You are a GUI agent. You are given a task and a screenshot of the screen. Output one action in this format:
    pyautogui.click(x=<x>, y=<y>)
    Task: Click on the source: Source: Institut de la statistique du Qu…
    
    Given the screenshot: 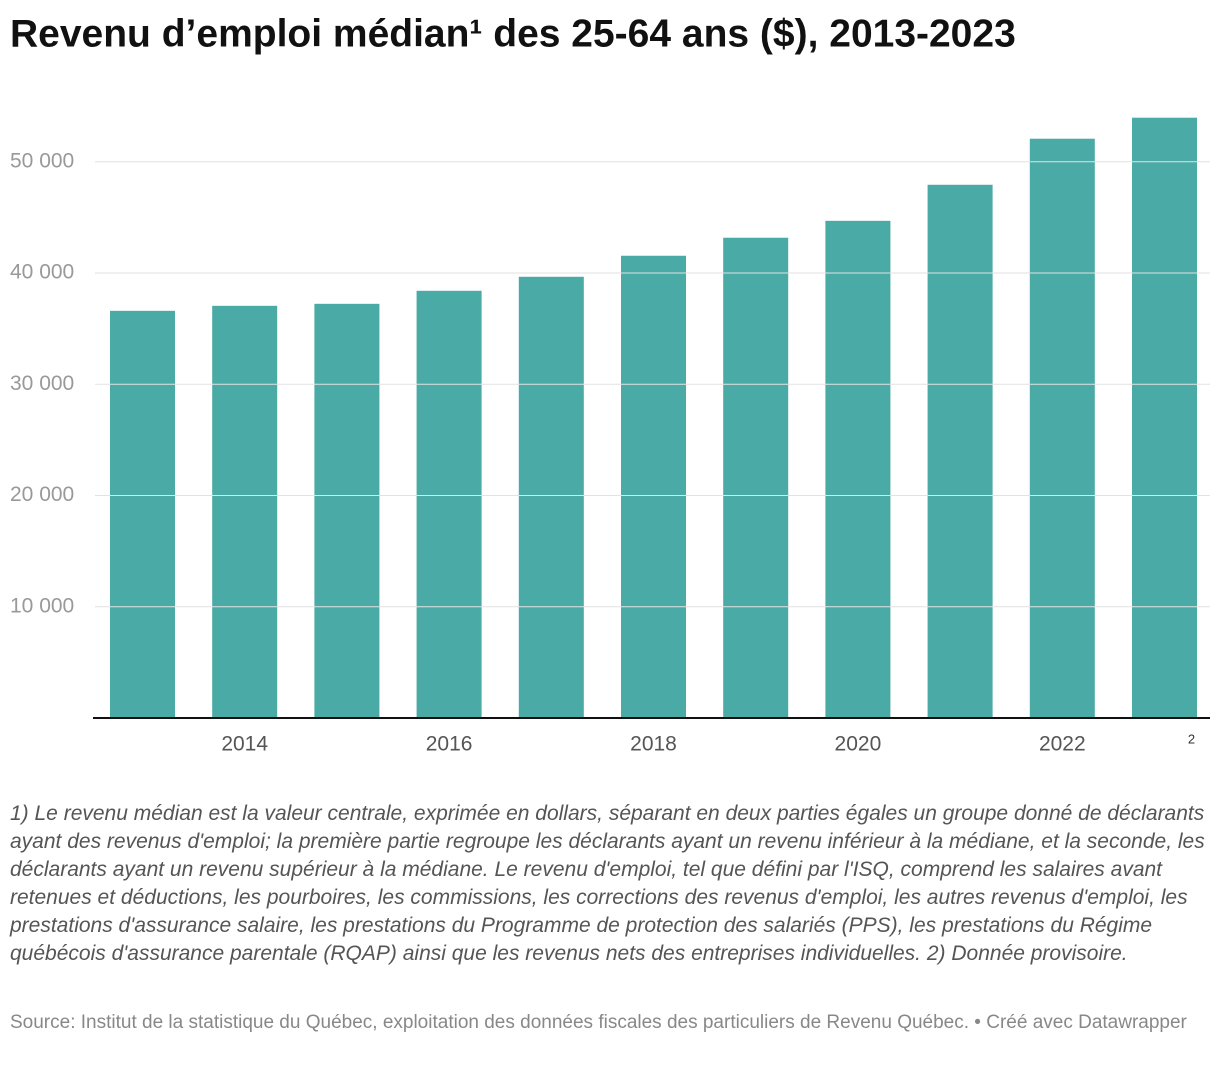 What is the action you would take?
    pyautogui.click(x=598, y=1022)
    